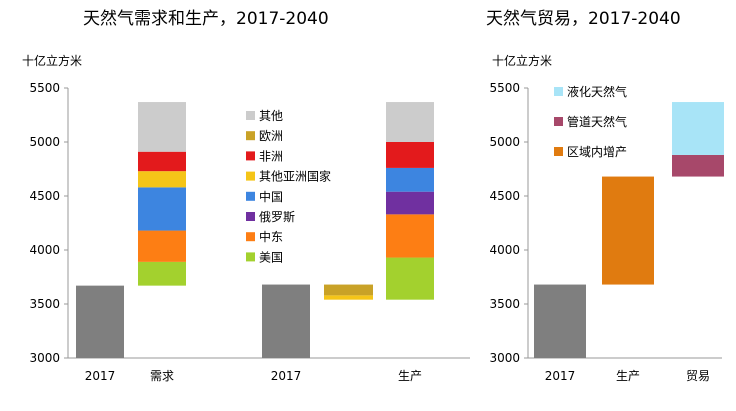  I want to click on right-y-tick-label: 4000, so click(504, 250).